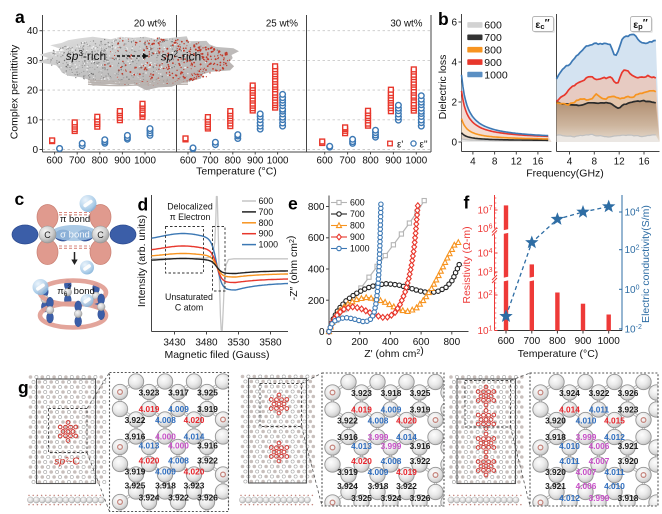  What do you see at coordinates (454, 23) in the screenshot?
I see `svg-text: 6` at bounding box center [454, 23].